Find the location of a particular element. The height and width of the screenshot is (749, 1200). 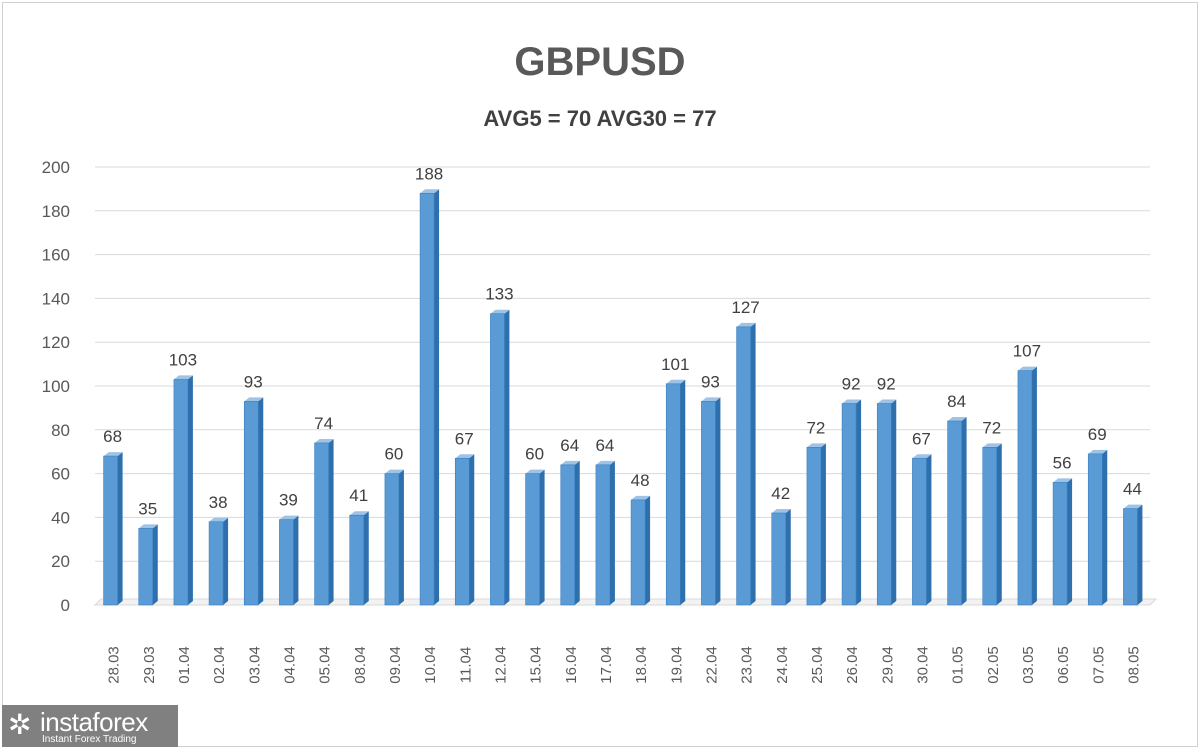

y-tick-label: 60 is located at coordinates (60, 474).